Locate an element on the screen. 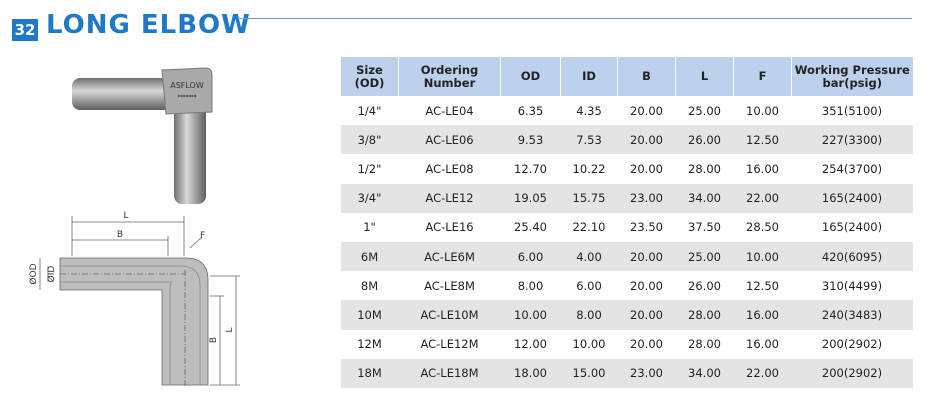 The image size is (927, 408). table-cell: AC-LE04 is located at coordinates (449, 110).